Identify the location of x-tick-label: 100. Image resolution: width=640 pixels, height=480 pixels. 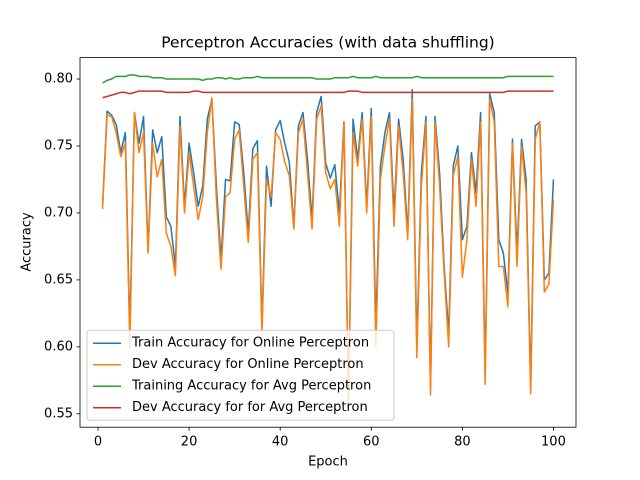
(553, 442).